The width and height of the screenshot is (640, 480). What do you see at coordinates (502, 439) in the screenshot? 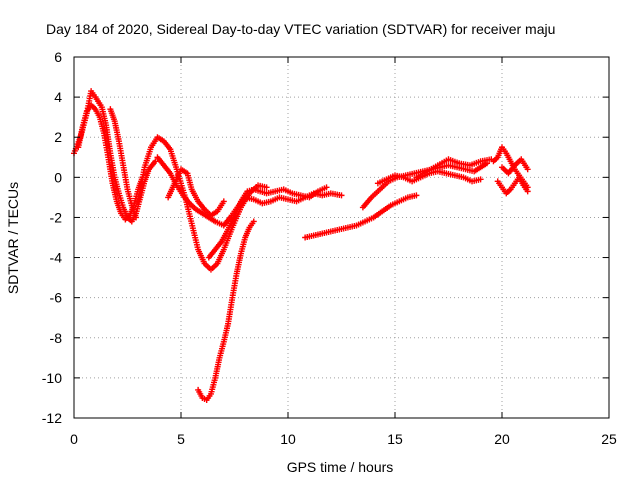
I see `x-tick-label: 20` at bounding box center [502, 439].